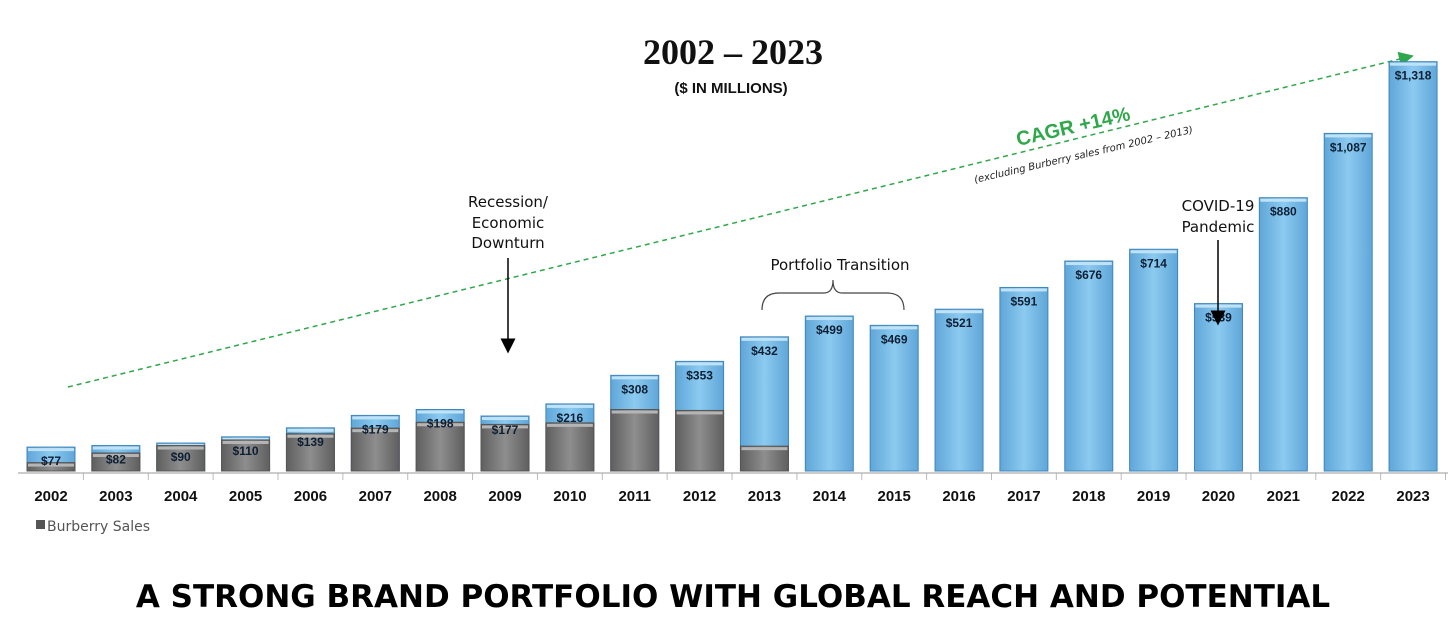  I want to click on bar-highlight-2017, so click(1023, 290).